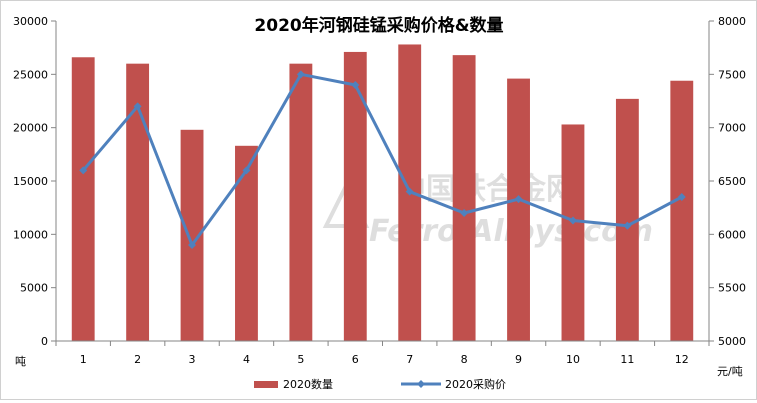 This screenshot has height=403, width=757. Describe the element at coordinates (573, 359) in the screenshot. I see `x-tick-label: 10` at that location.